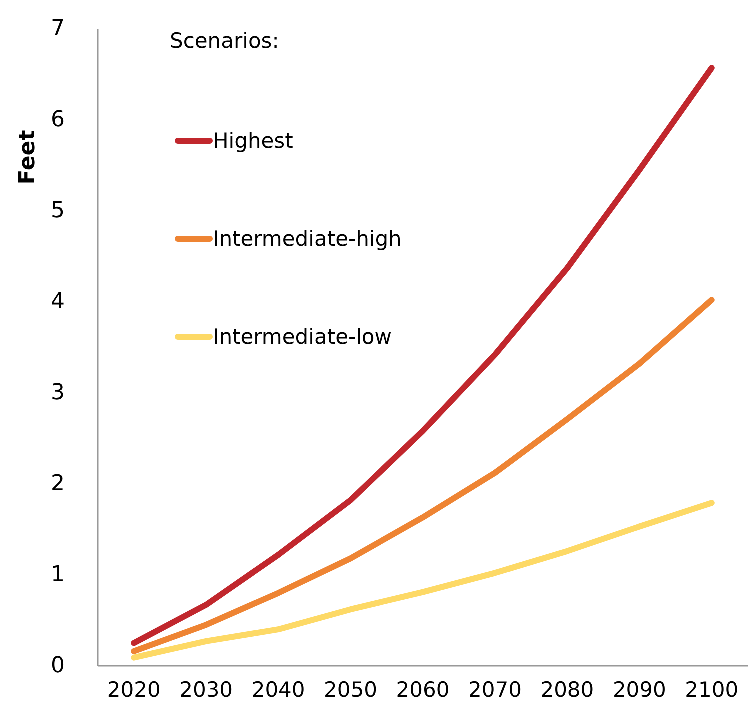 This screenshot has height=712, width=756. I want to click on x-tick-label: 2050, so click(351, 690).